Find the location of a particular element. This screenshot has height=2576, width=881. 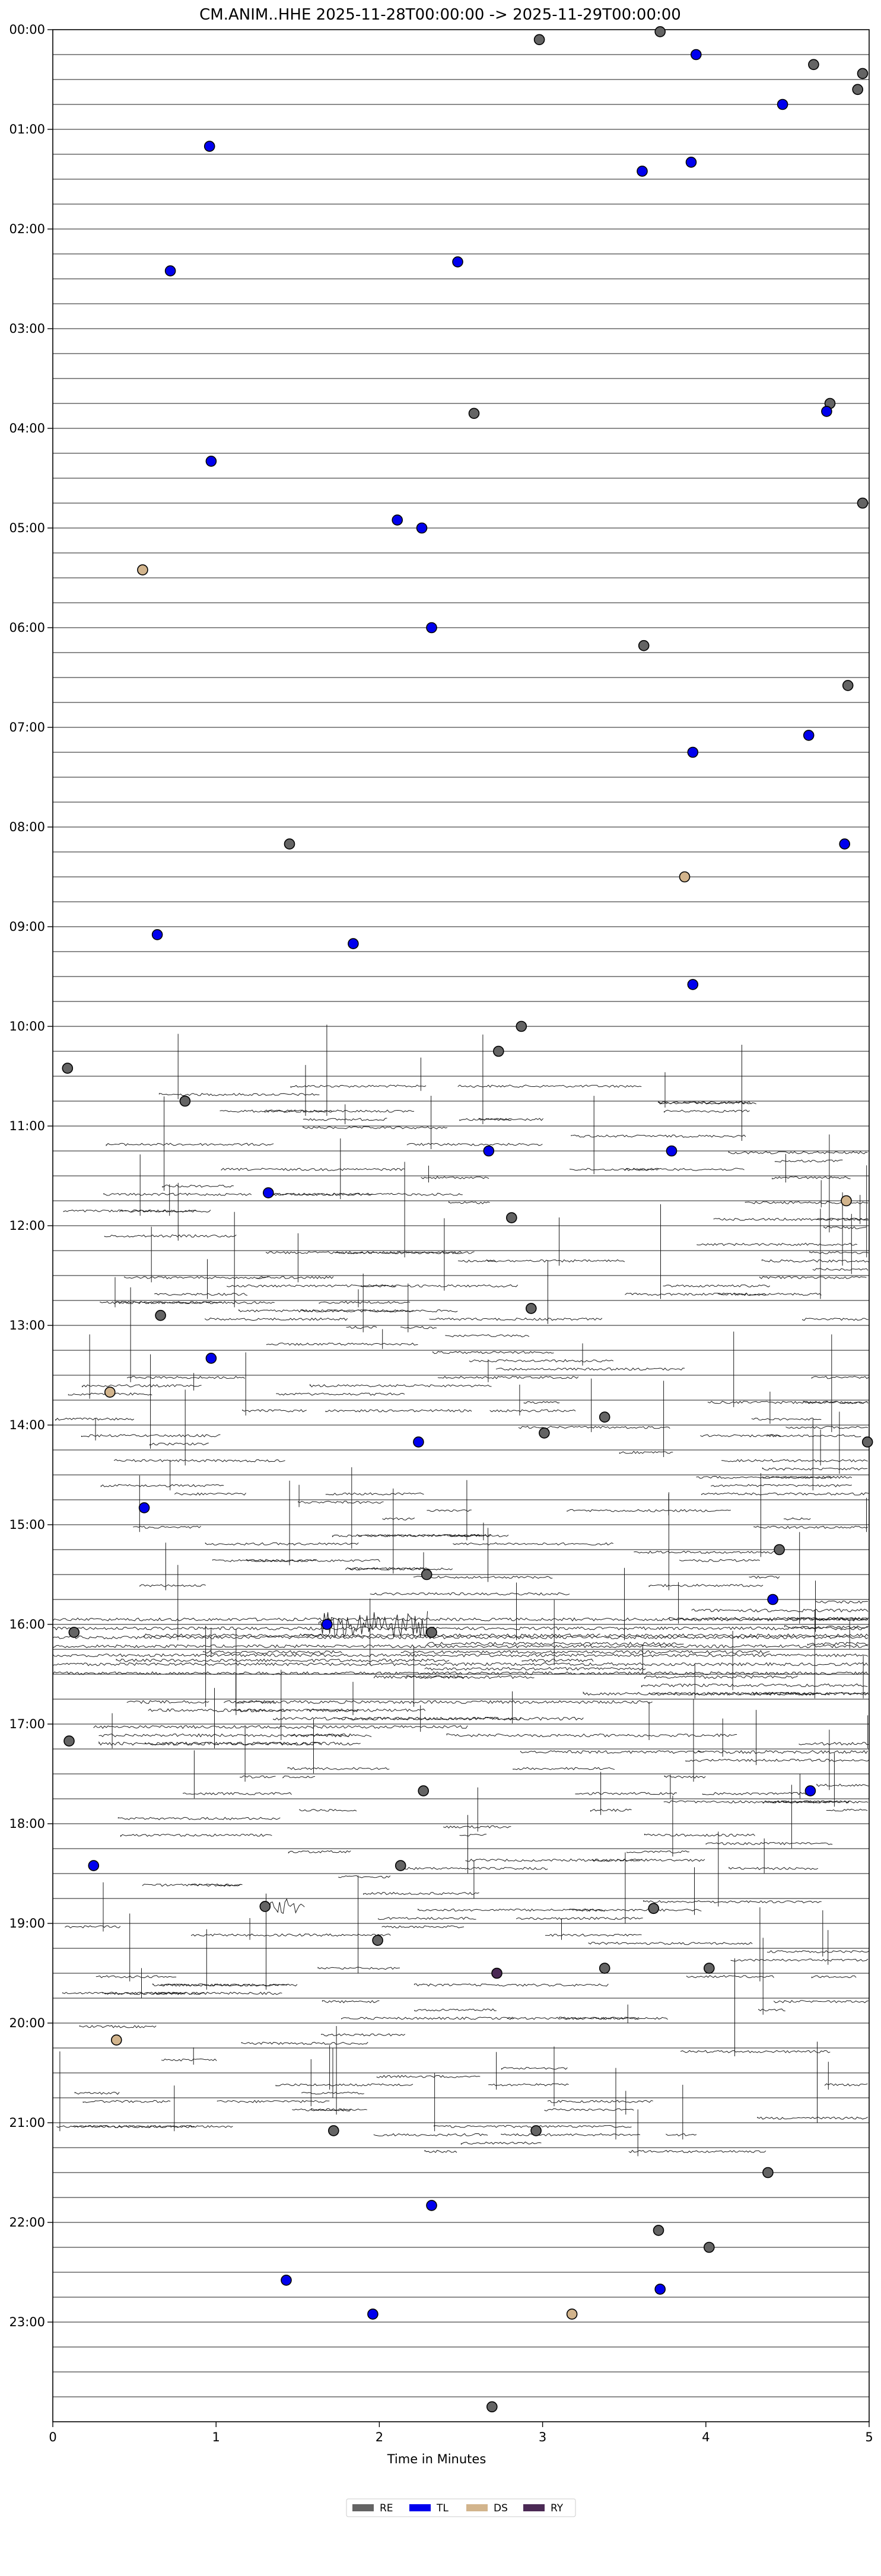

y-tick-label: 11:00 is located at coordinates (27, 1126).